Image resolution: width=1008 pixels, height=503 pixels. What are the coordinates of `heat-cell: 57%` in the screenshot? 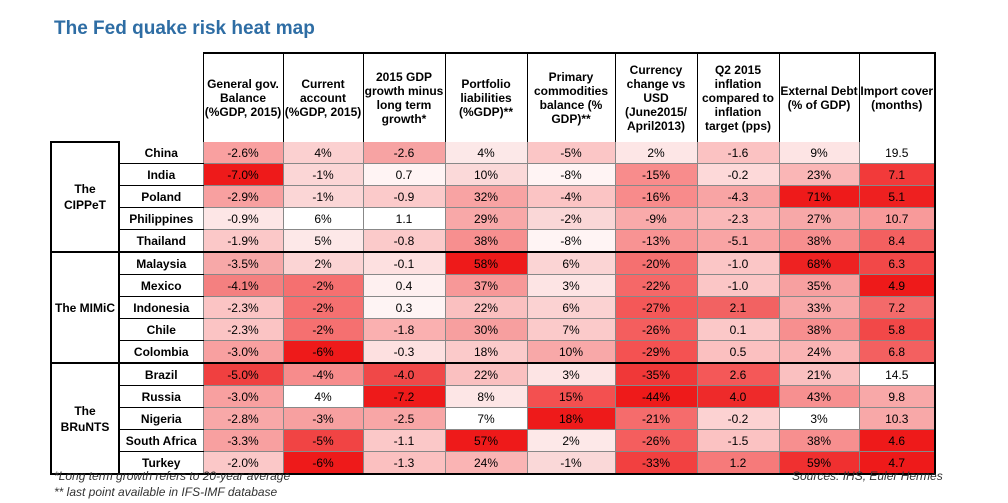 It's located at (485, 440).